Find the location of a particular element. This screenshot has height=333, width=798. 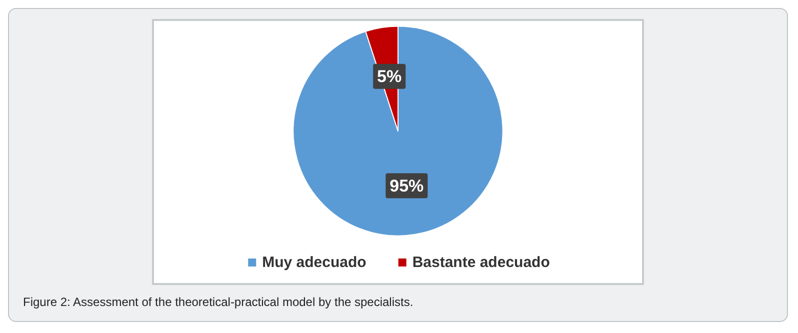

data-label: 5% is located at coordinates (389, 76).